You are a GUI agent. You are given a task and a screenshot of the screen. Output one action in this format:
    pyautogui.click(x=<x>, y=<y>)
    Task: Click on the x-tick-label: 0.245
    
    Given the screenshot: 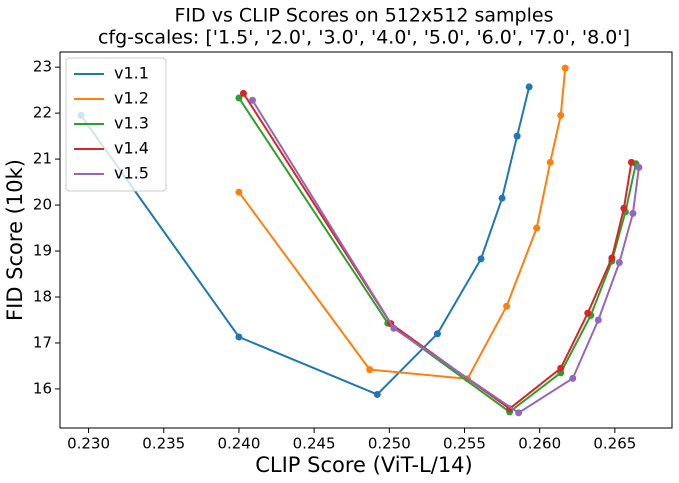 What is the action you would take?
    pyautogui.click(x=314, y=444)
    